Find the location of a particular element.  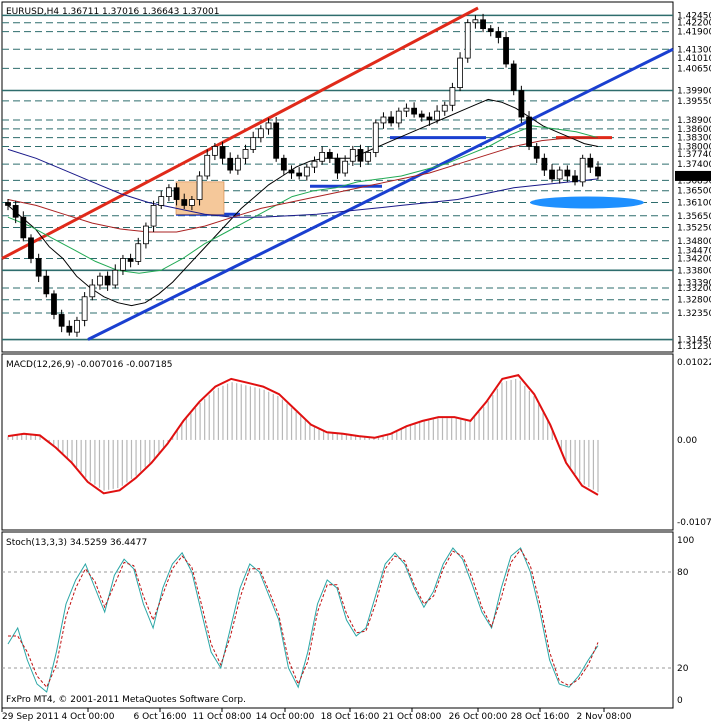

price-tick-label: 1.36100 is located at coordinates (694, 203).